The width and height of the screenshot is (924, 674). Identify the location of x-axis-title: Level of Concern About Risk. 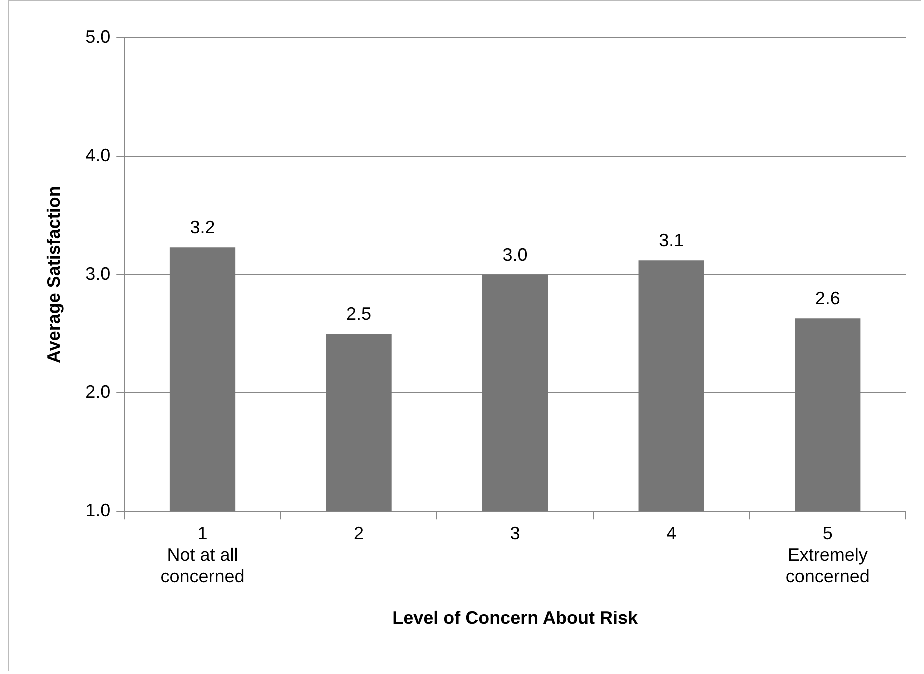
(515, 618).